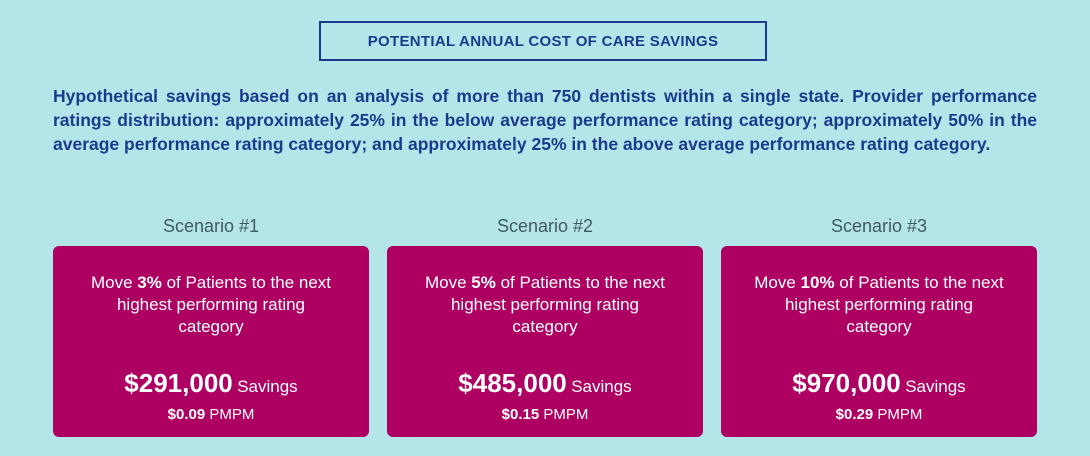  I want to click on move-percent: 10%, so click(817, 282).